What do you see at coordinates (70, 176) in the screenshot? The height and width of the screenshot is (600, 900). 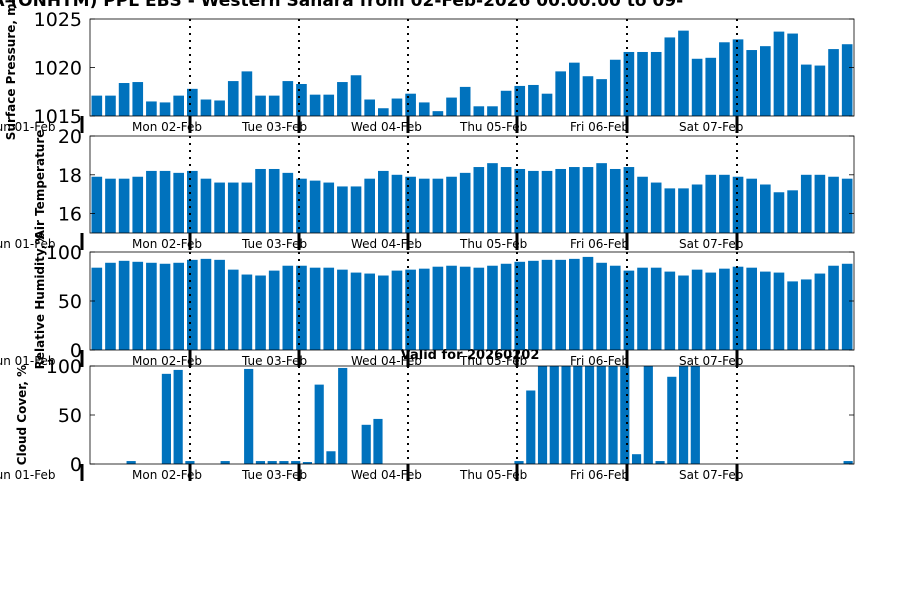 I see `y-tick-label: 18` at bounding box center [70, 176].